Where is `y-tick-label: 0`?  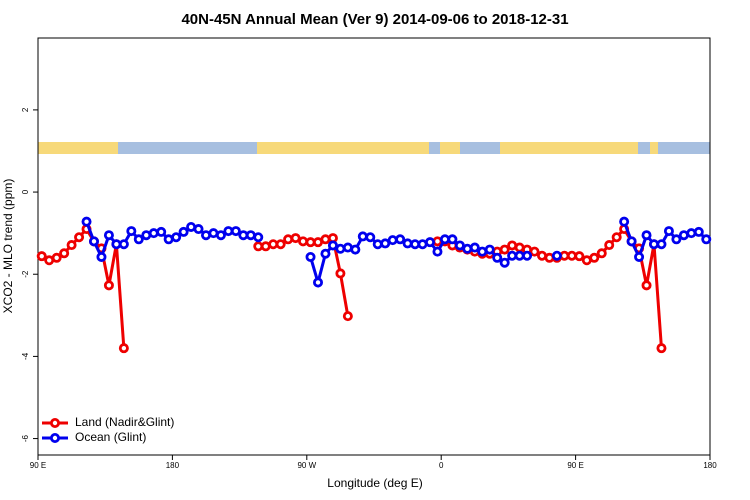
y-tick-label: 0 is located at coordinates (25, 191).